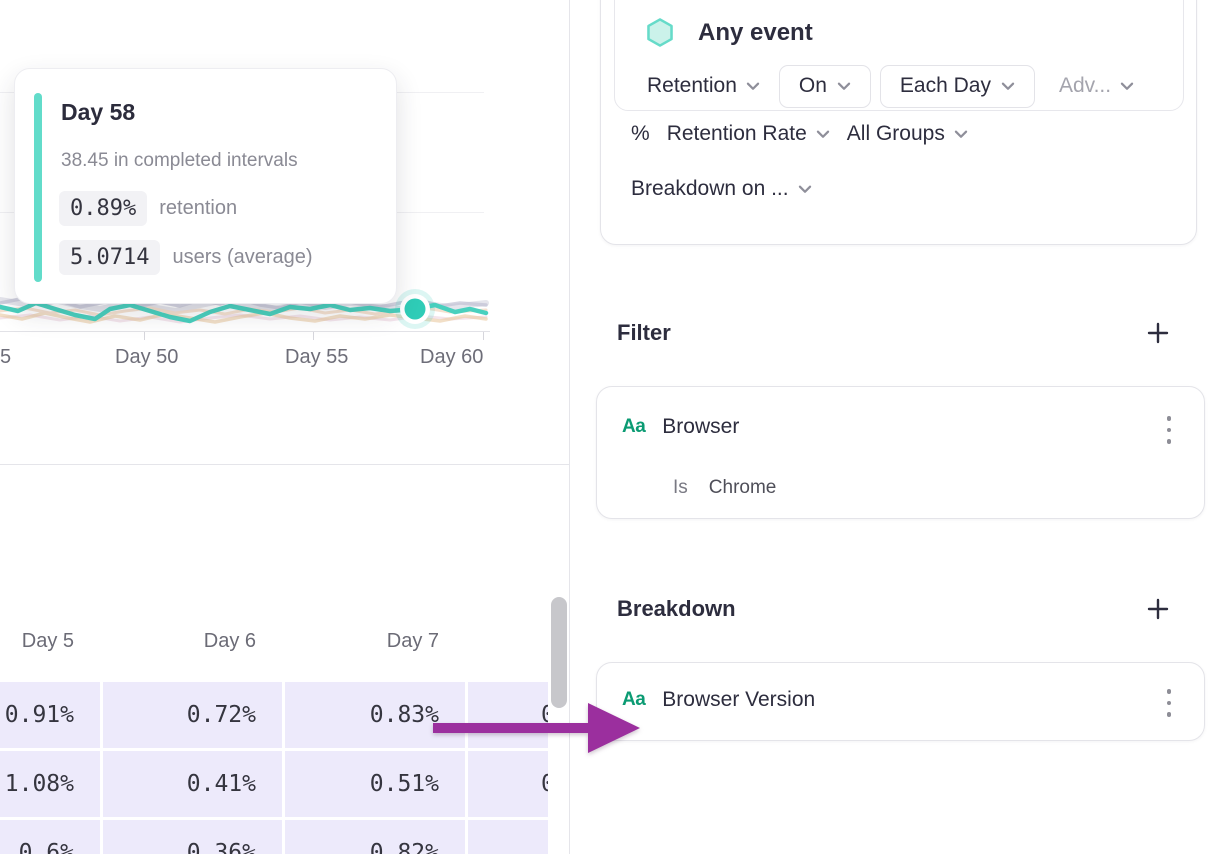 The image size is (1222, 854). What do you see at coordinates (375, 784) in the screenshot?
I see `table-cell: 0.51%` at bounding box center [375, 784].